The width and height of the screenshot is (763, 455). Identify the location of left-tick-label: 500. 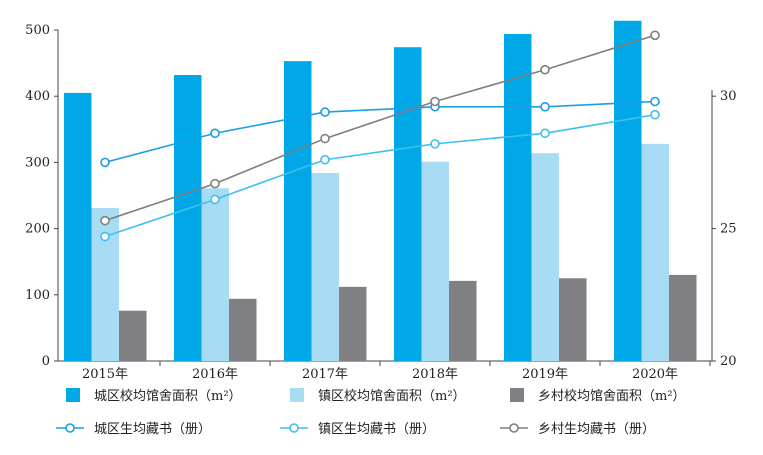
(37, 30).